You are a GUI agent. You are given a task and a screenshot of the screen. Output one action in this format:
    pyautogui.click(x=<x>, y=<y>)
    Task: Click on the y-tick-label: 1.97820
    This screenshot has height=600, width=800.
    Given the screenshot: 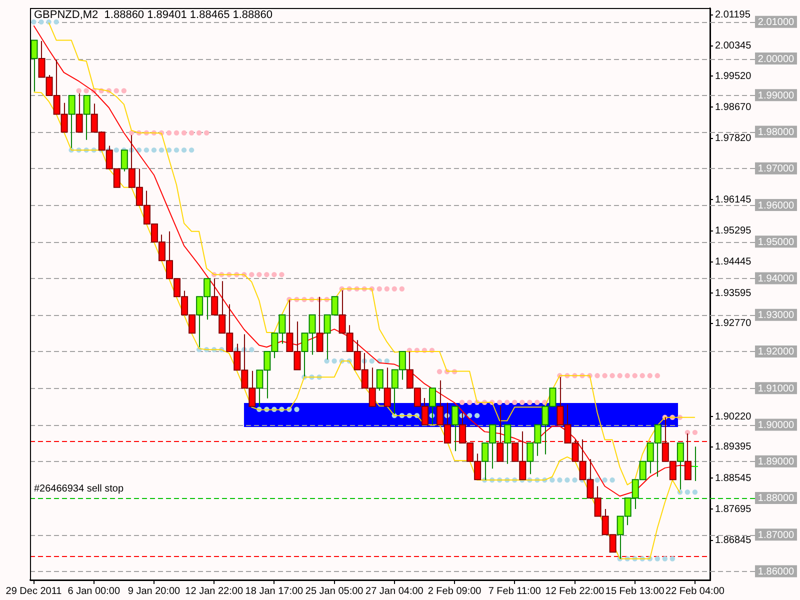 What is the action you would take?
    pyautogui.click(x=733, y=138)
    